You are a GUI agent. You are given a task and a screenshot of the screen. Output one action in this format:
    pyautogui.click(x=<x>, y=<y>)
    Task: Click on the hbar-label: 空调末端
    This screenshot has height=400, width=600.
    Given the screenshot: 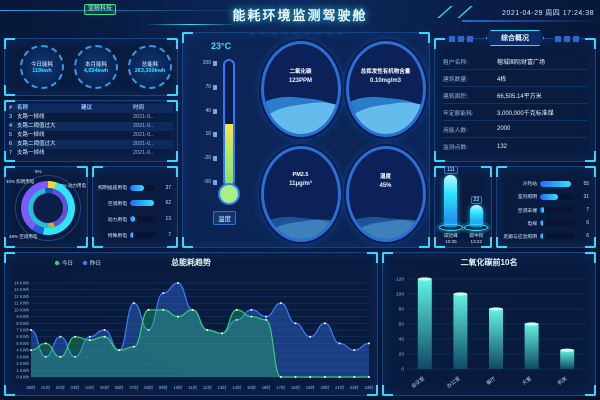 What is the action you would take?
    pyautogui.click(x=527, y=211)
    